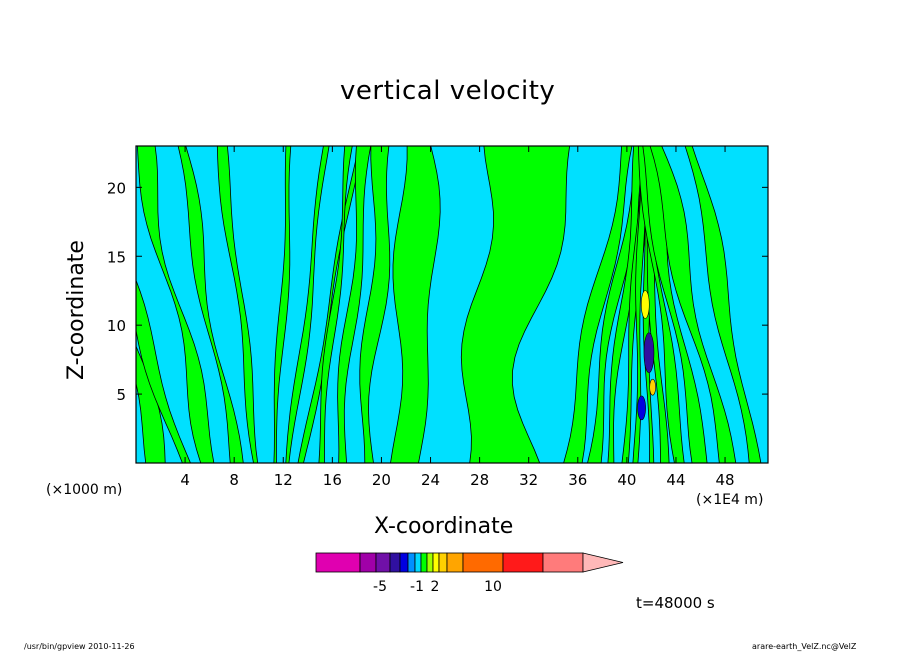  I want to click on y-tick-label: 15, so click(116, 257).